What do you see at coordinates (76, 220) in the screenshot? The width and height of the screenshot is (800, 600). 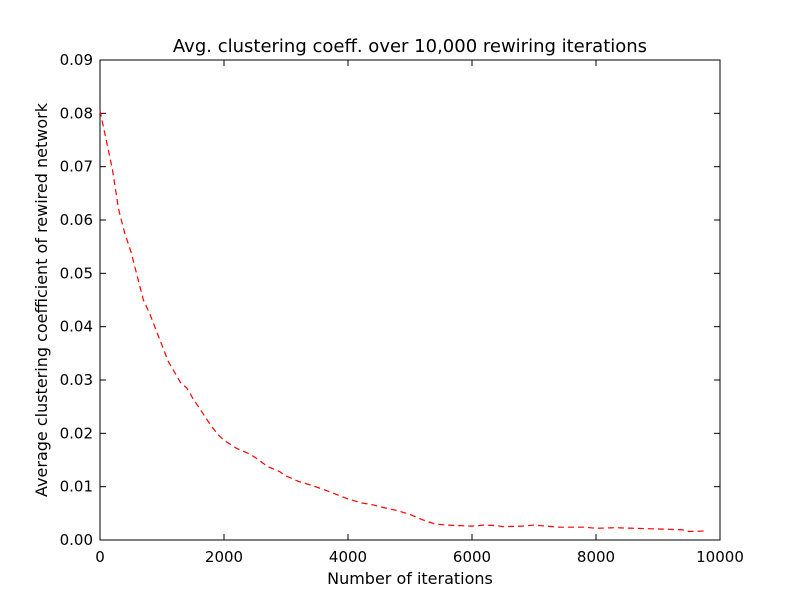 I see `y-tick-label: 0.06` at bounding box center [76, 220].